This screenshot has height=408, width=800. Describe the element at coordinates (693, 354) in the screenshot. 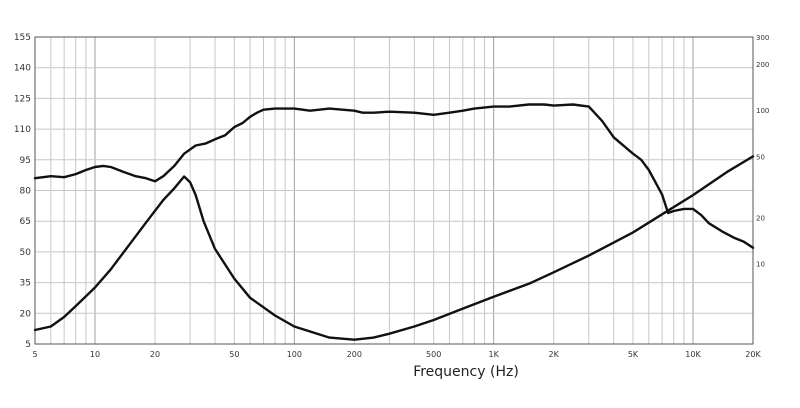

I see `x-tick-label: 10K` at that location.